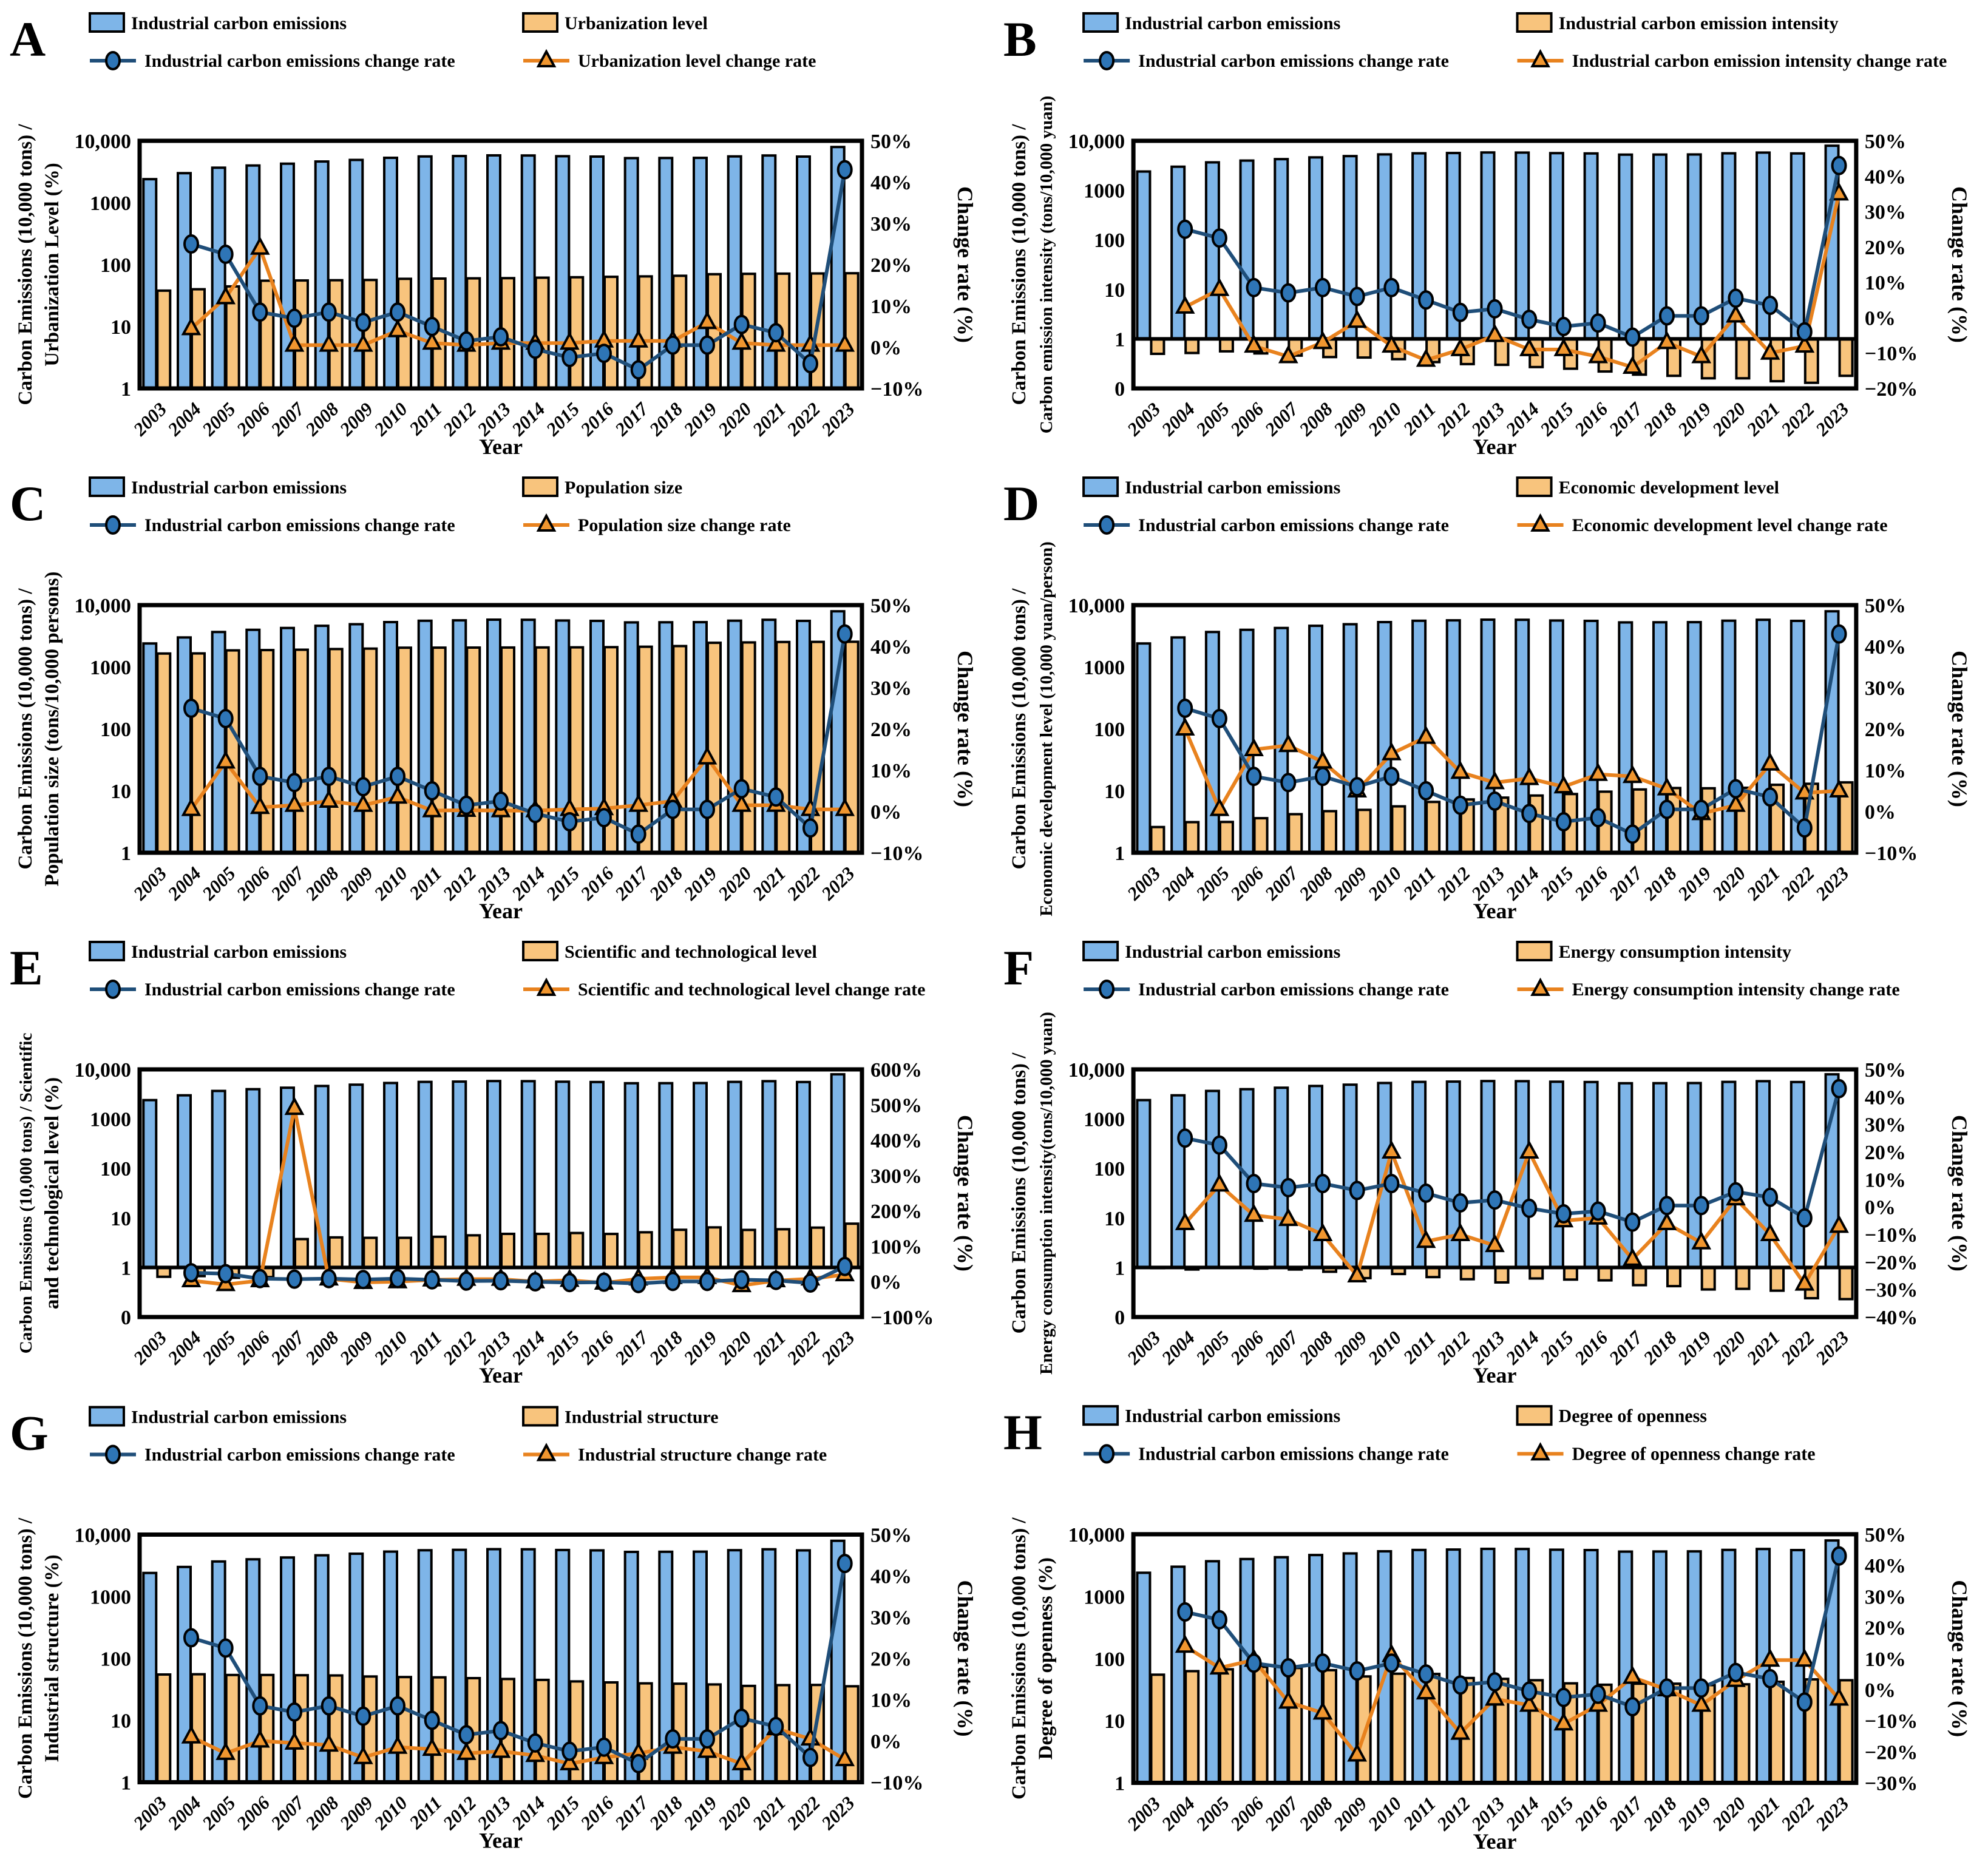  What do you see at coordinates (1633, 1416) in the screenshot?
I see `legend-label-factor-bar: Degree of openness` at bounding box center [1633, 1416].